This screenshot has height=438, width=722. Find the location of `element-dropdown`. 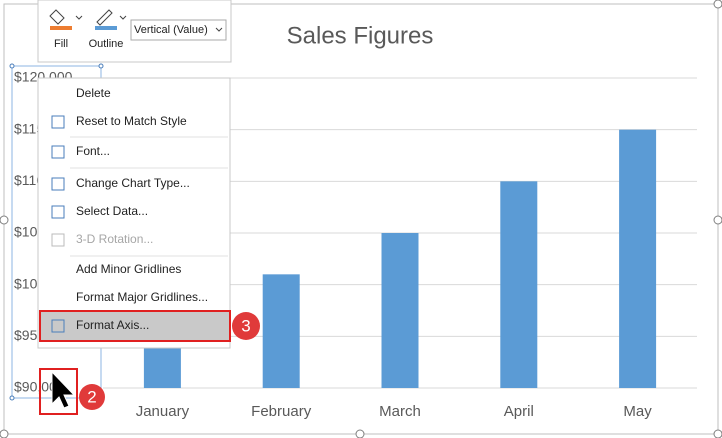

element-dropdown is located at coordinates (178, 30).